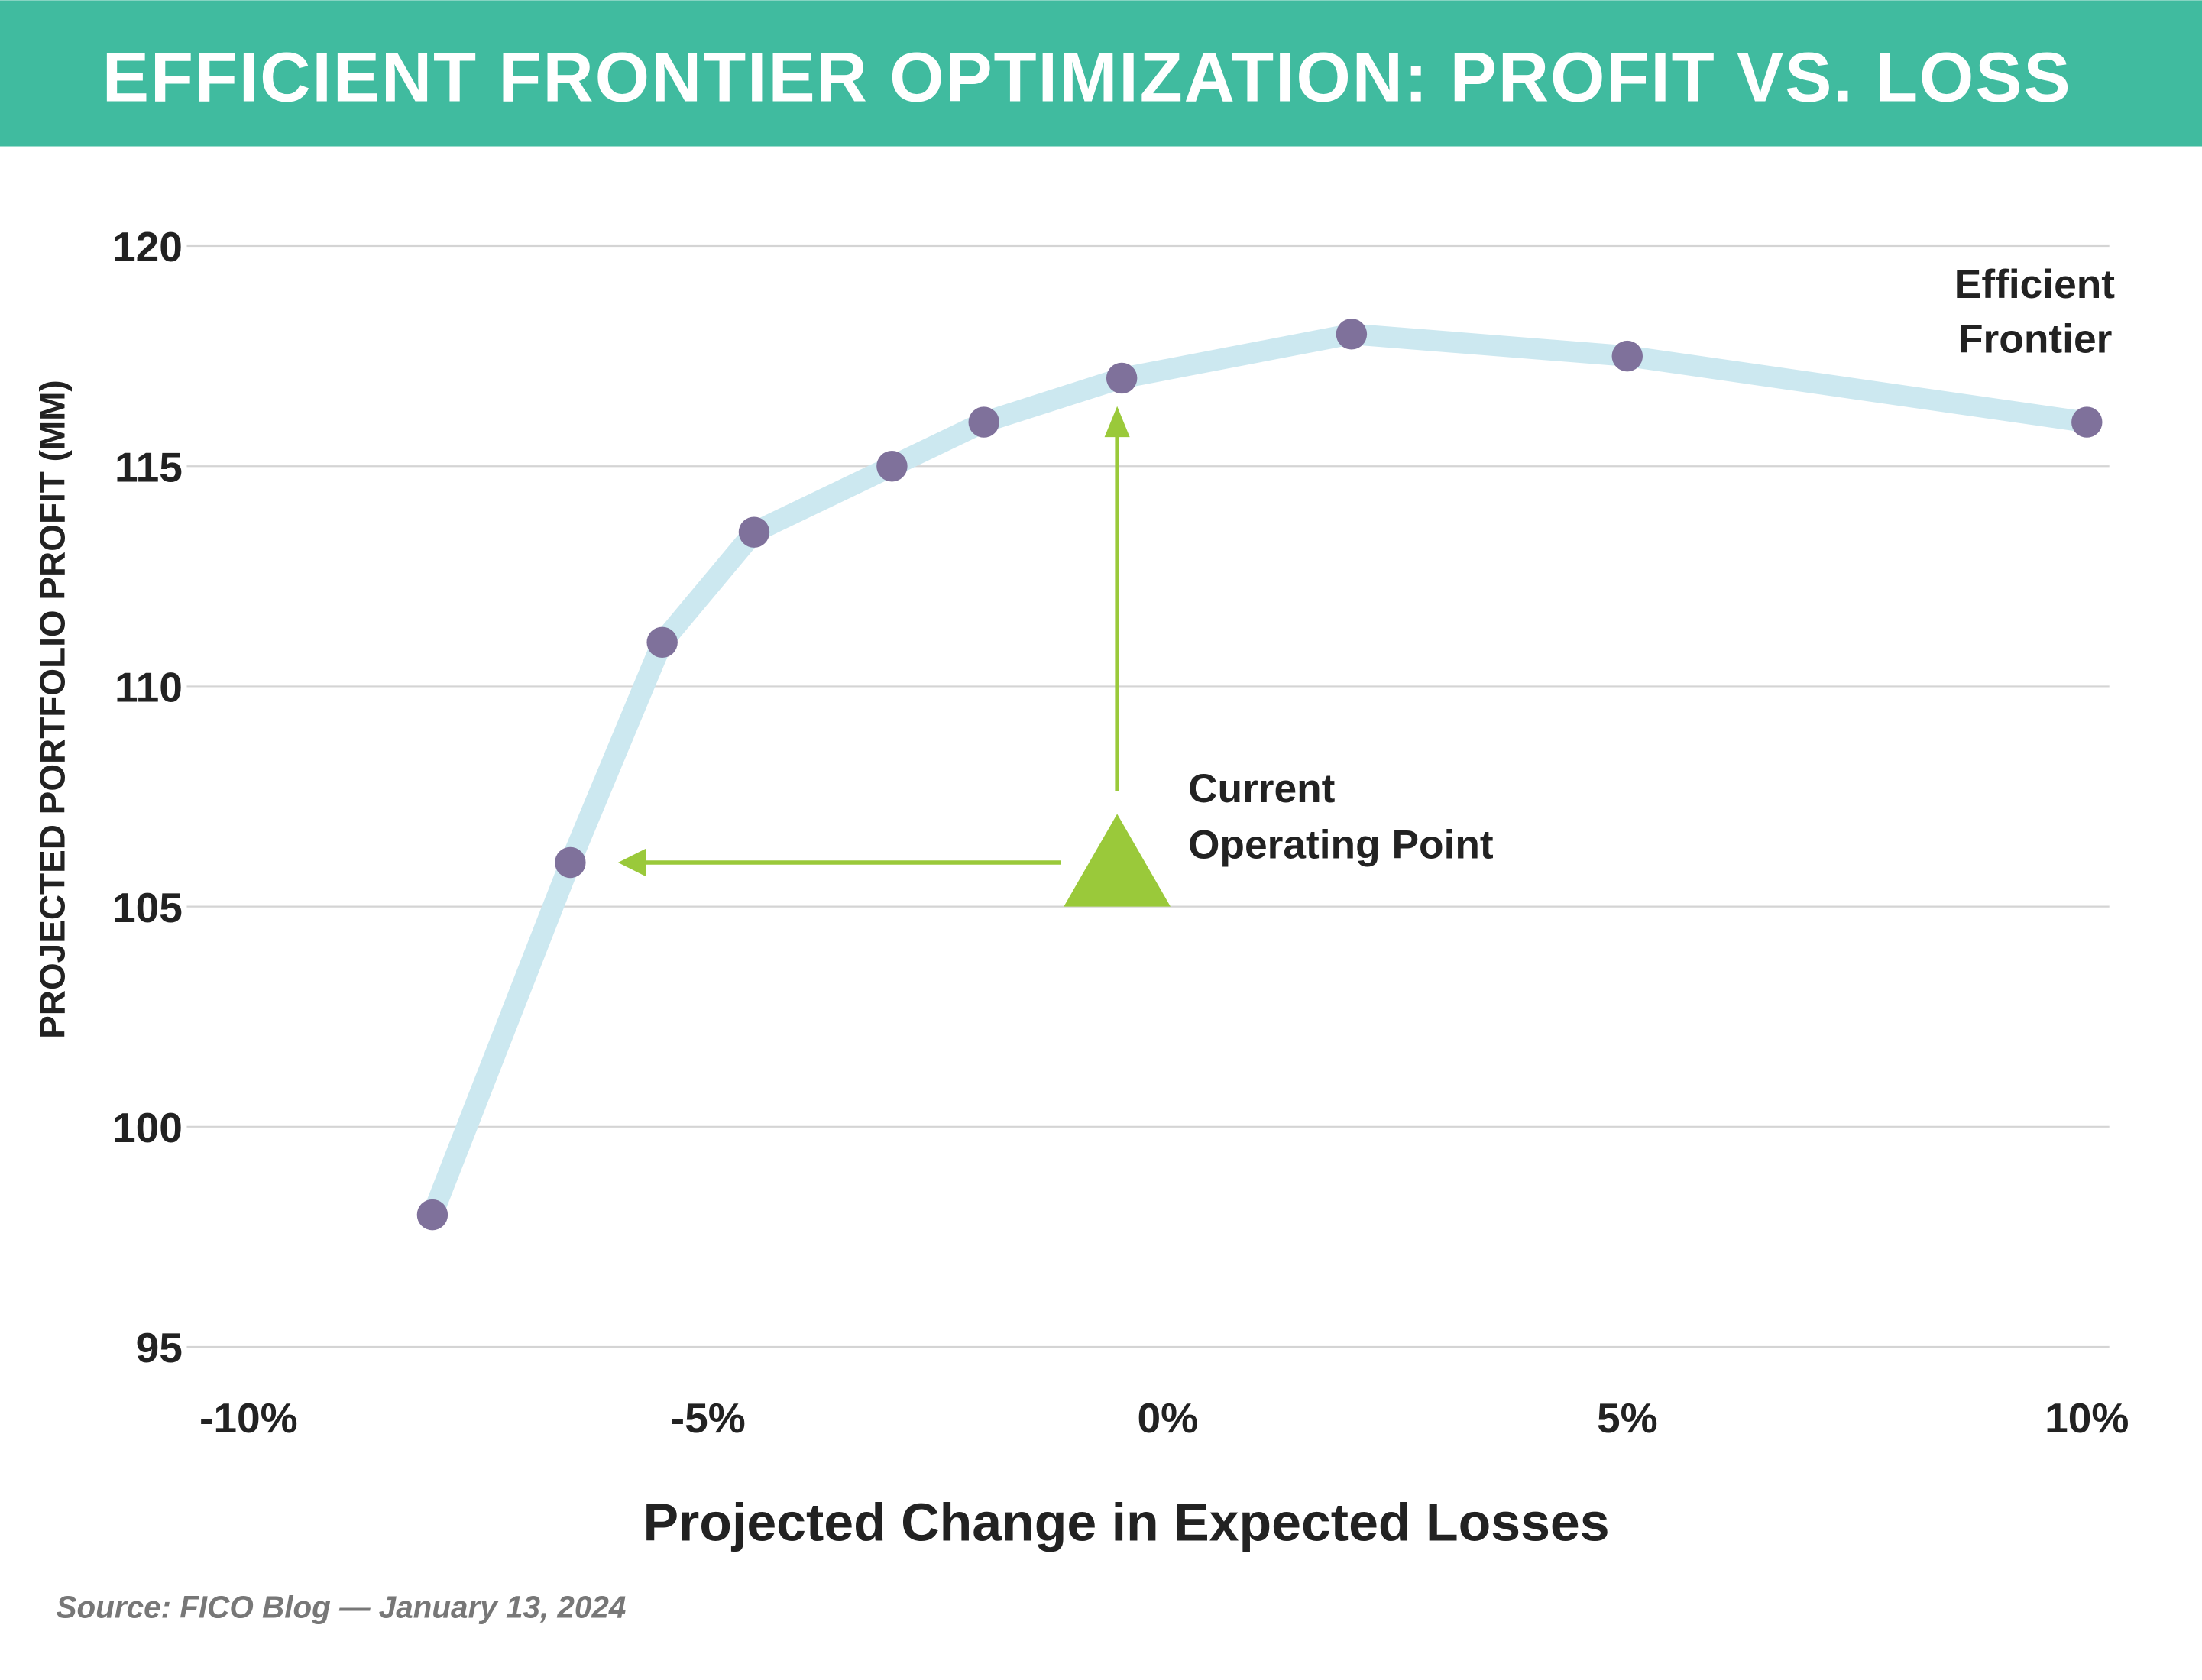 Image resolution: width=2202 pixels, height=1680 pixels. What do you see at coordinates (873, 641) in the screenshot?
I see `operating-point-arrows` at bounding box center [873, 641].